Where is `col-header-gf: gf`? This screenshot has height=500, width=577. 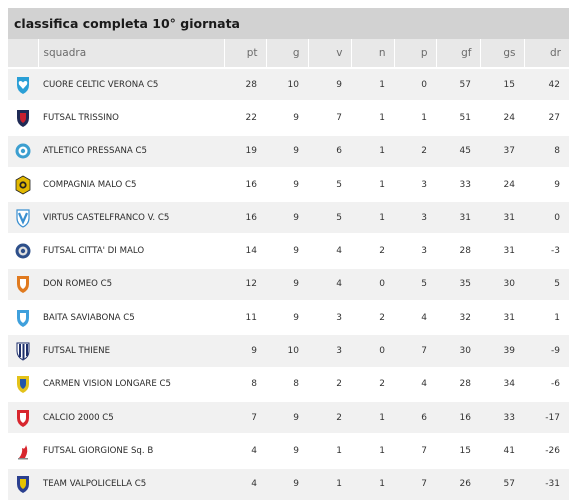
col-header-gf: gf is located at coordinates (457, 53).